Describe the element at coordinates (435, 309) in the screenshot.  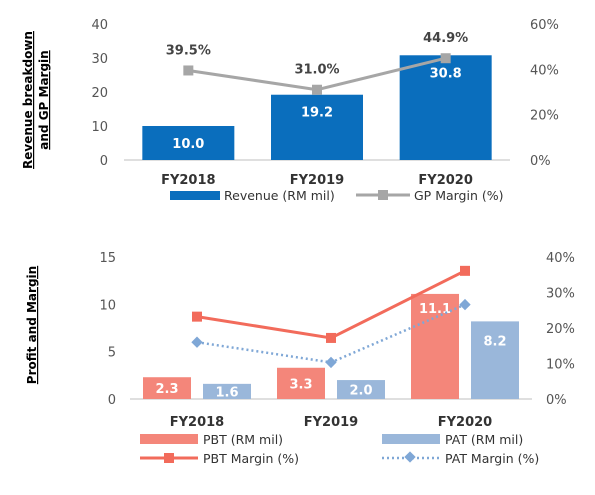
I see `pbt-bar-label: 11.1` at that location.